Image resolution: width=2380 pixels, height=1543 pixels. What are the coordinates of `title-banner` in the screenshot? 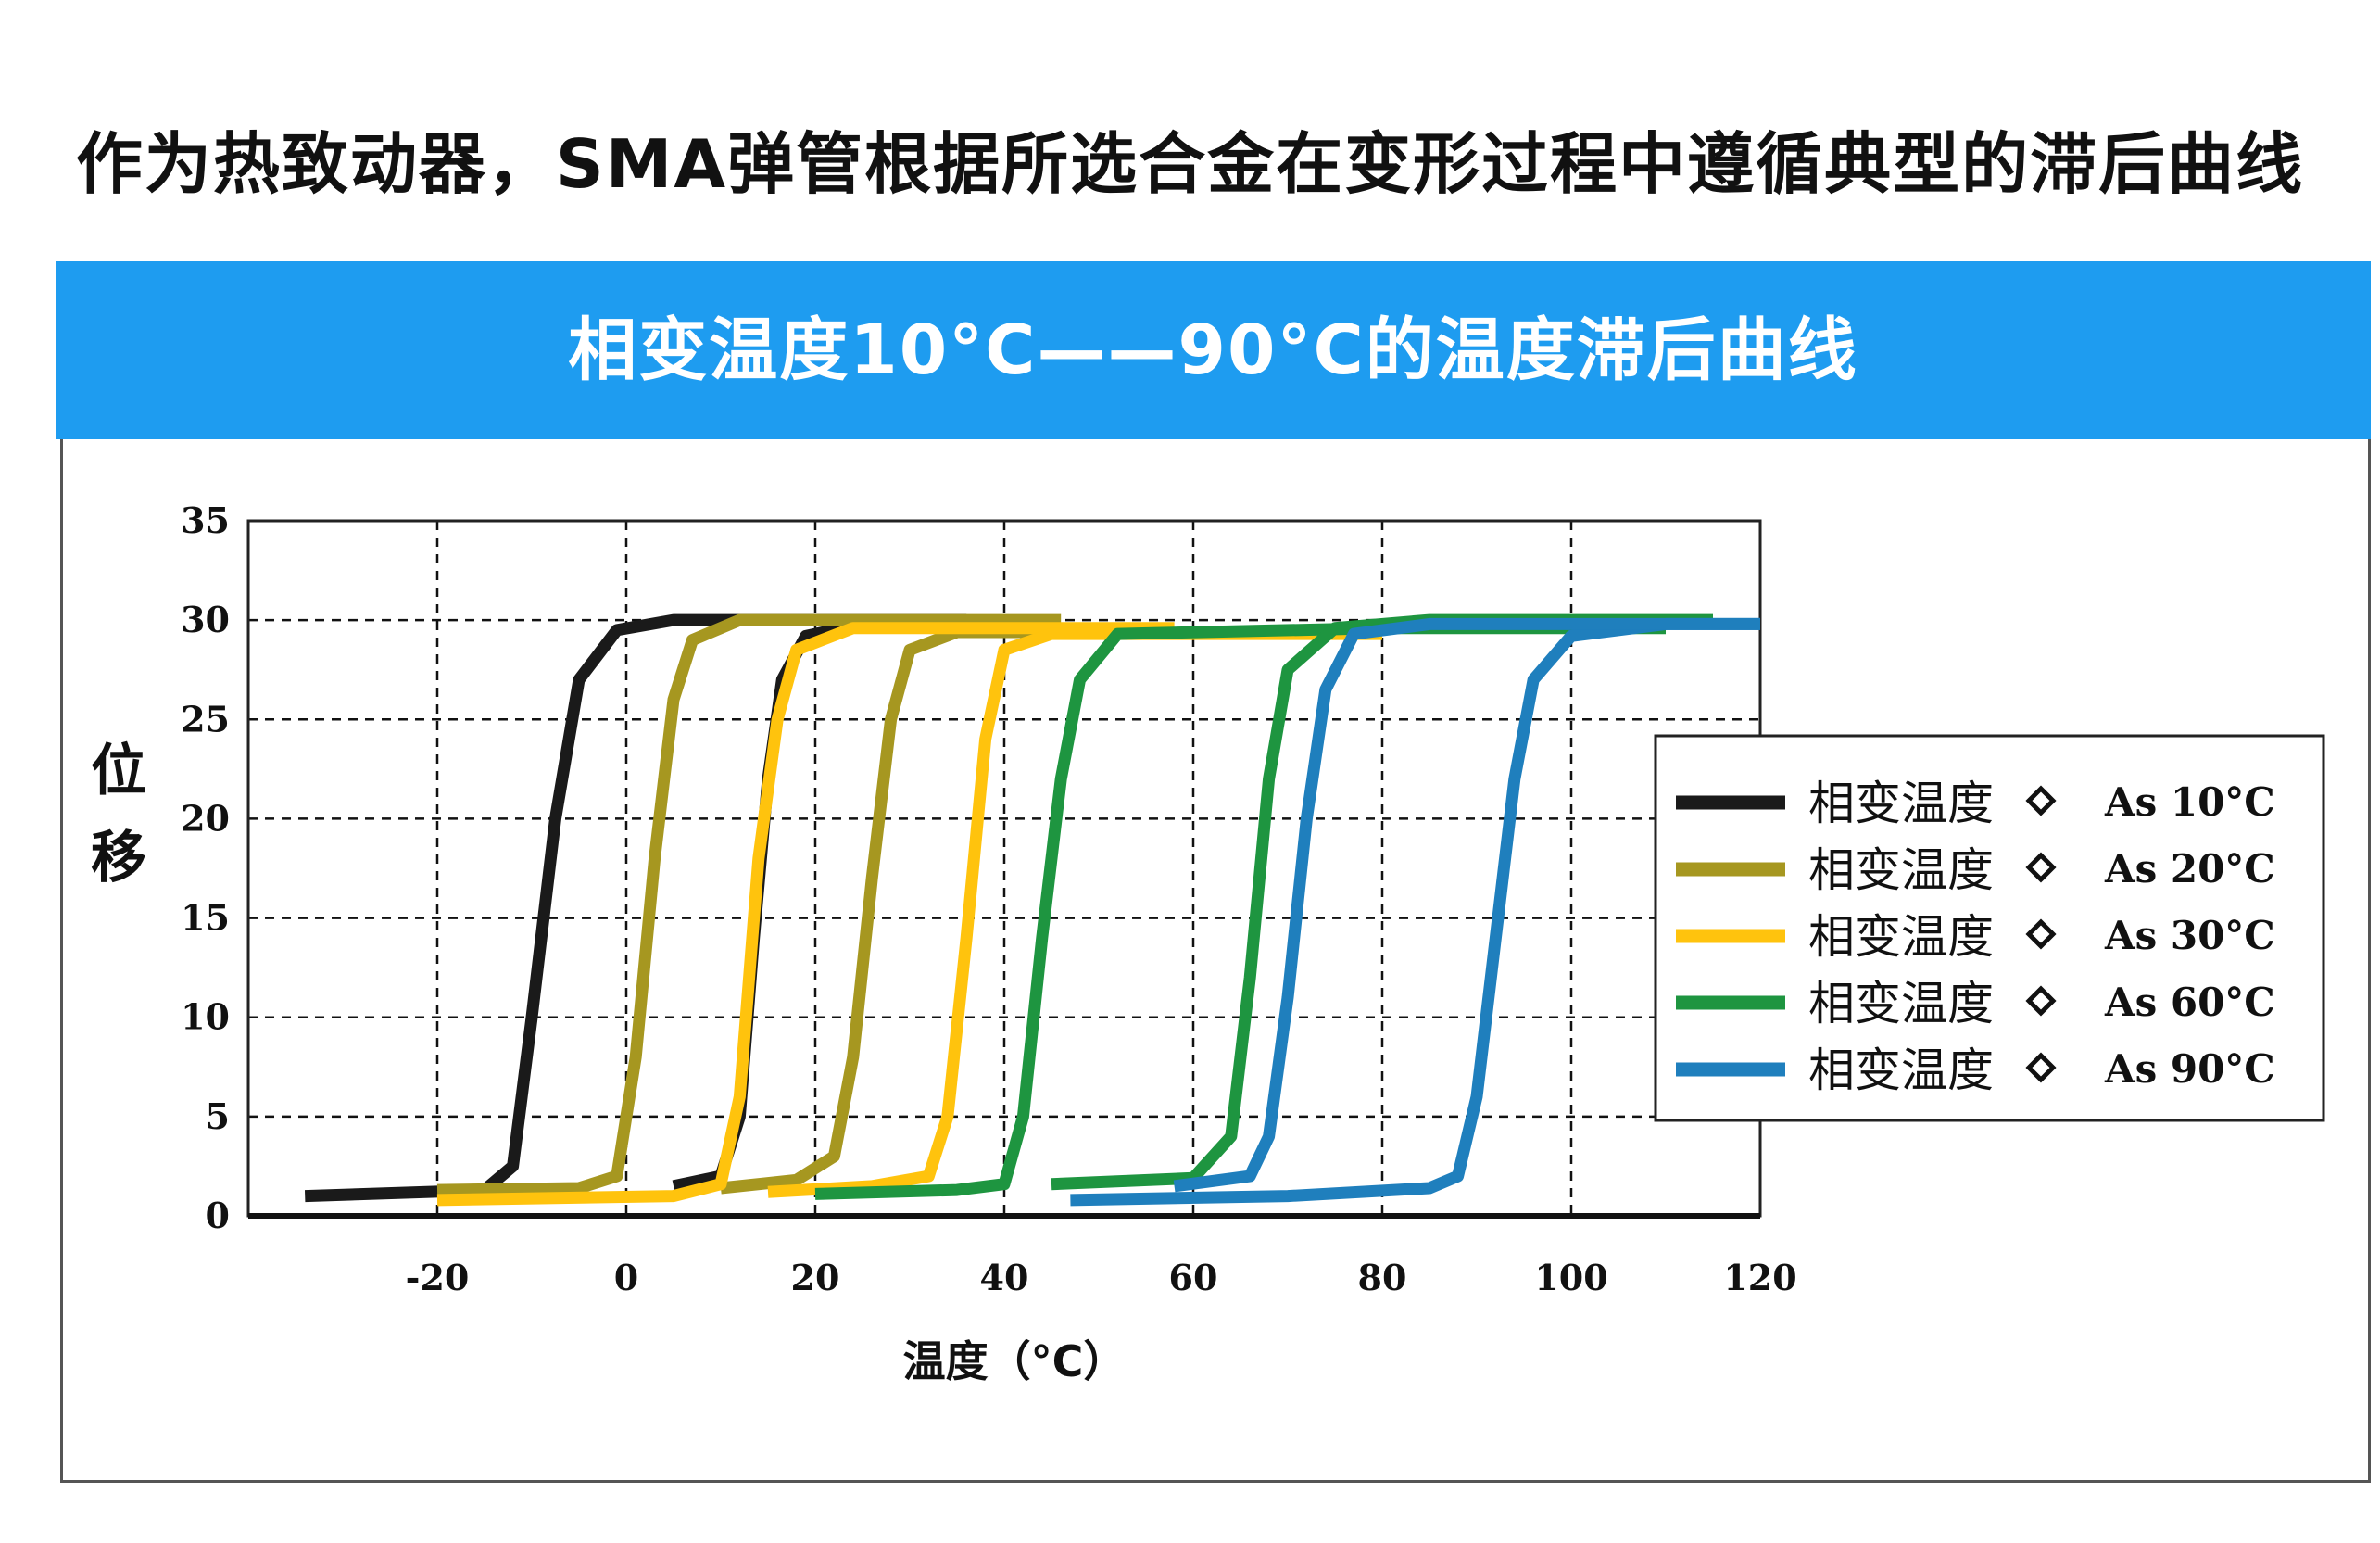 It's located at (1213, 350).